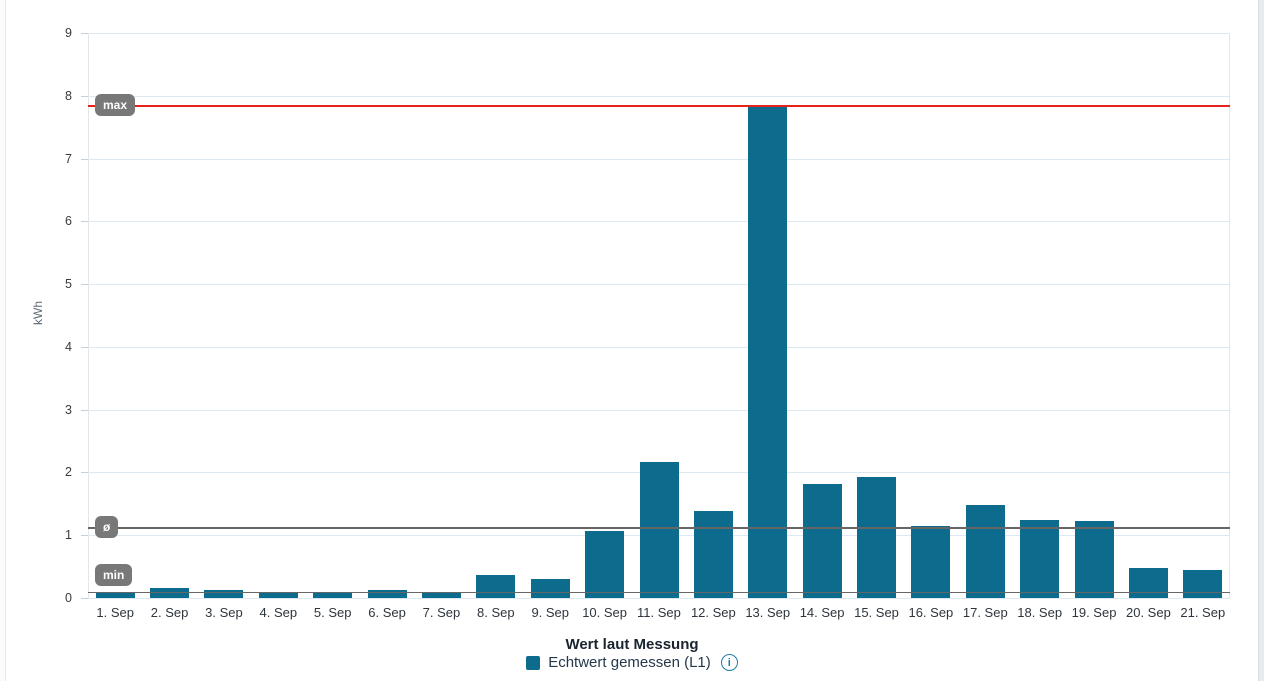  I want to click on x-tick-label: 9. Sep, so click(550, 612).